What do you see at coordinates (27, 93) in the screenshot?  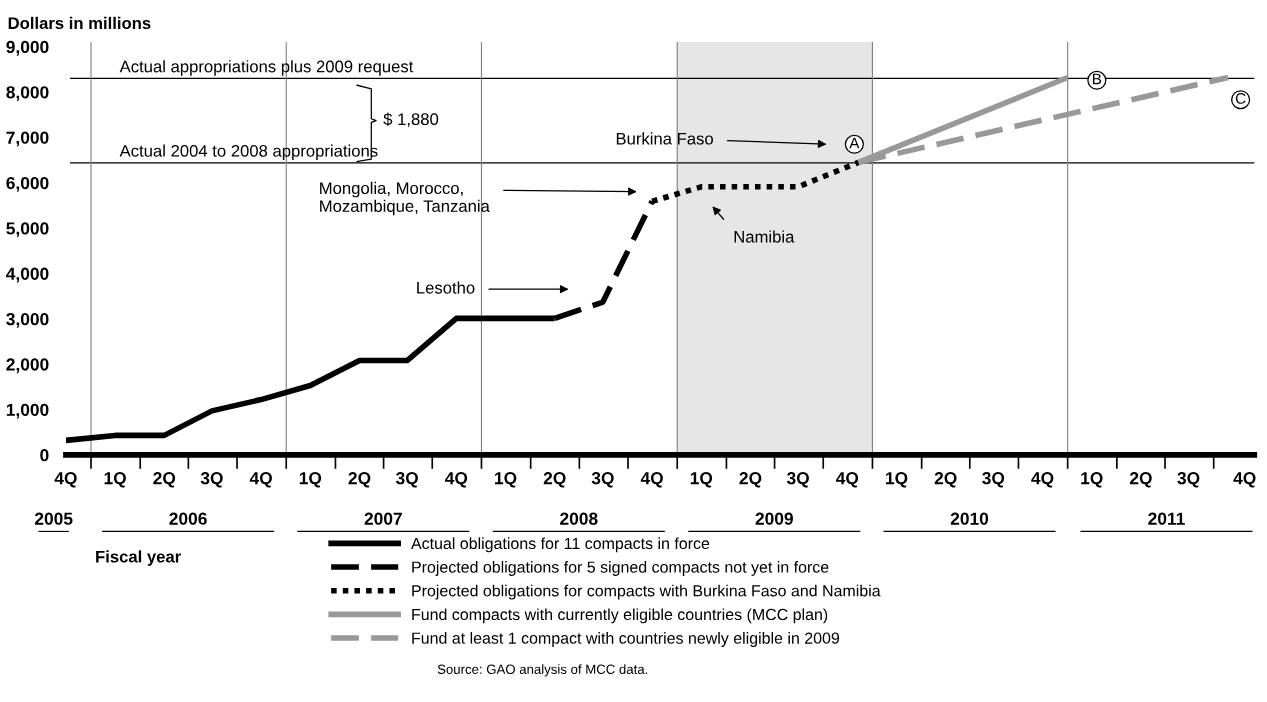 I see `y-tick-label: 8,000` at bounding box center [27, 93].